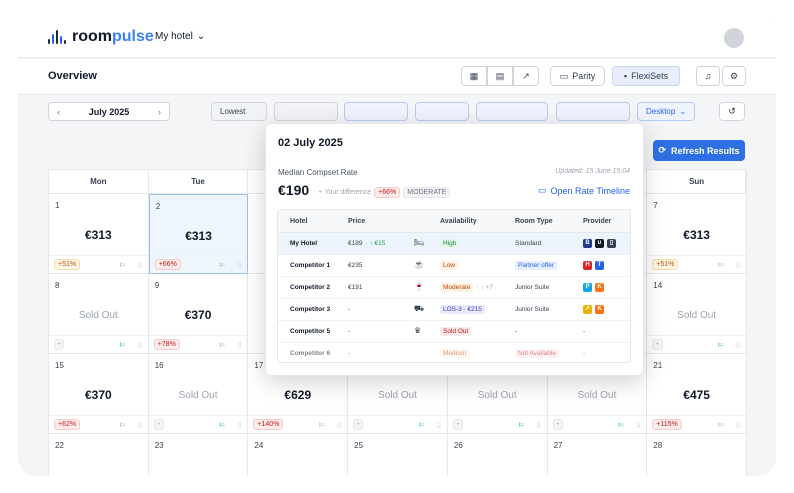 This screenshot has width=794, height=493. I want to click on room-type: Partner offer, so click(536, 265).